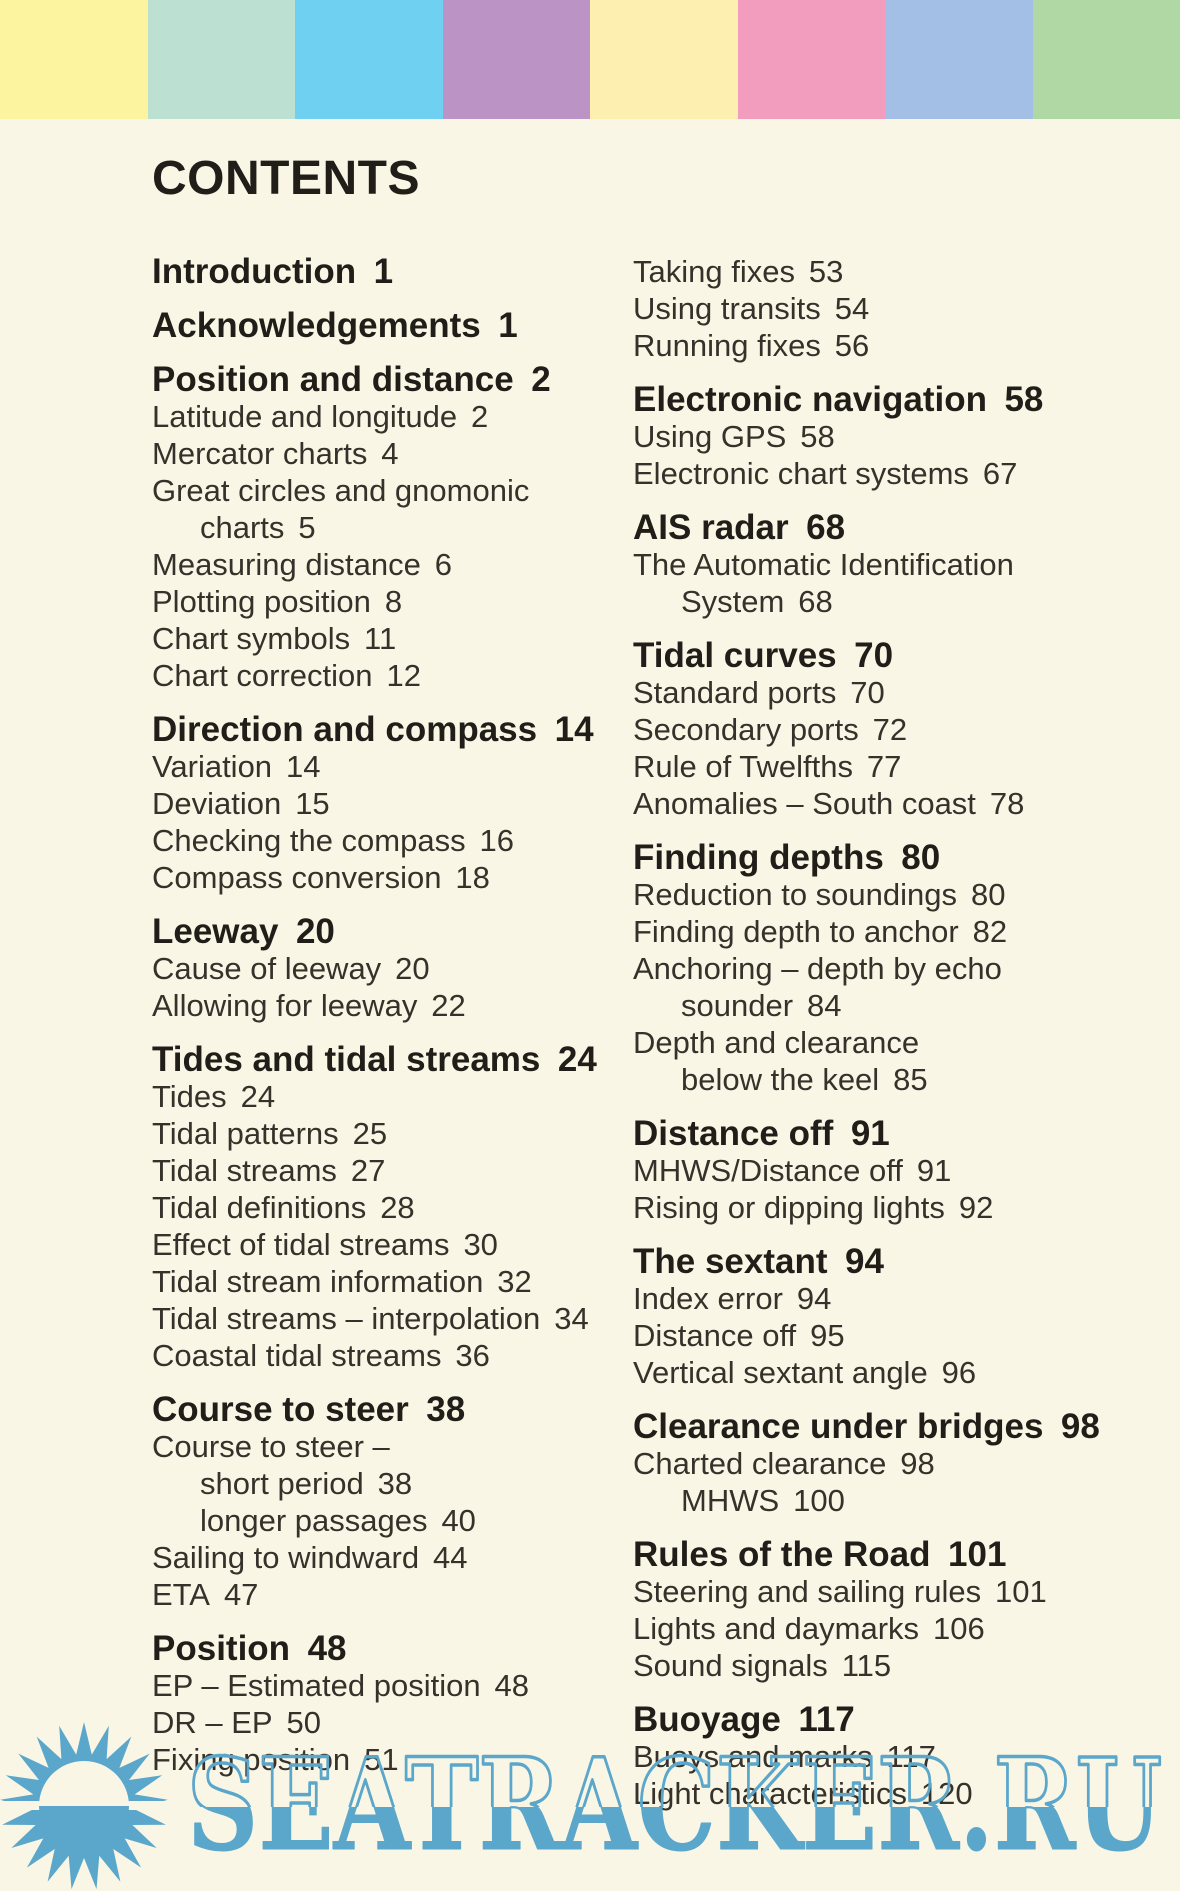  I want to click on toc-item: Fixing position 51, so click(392, 1759).